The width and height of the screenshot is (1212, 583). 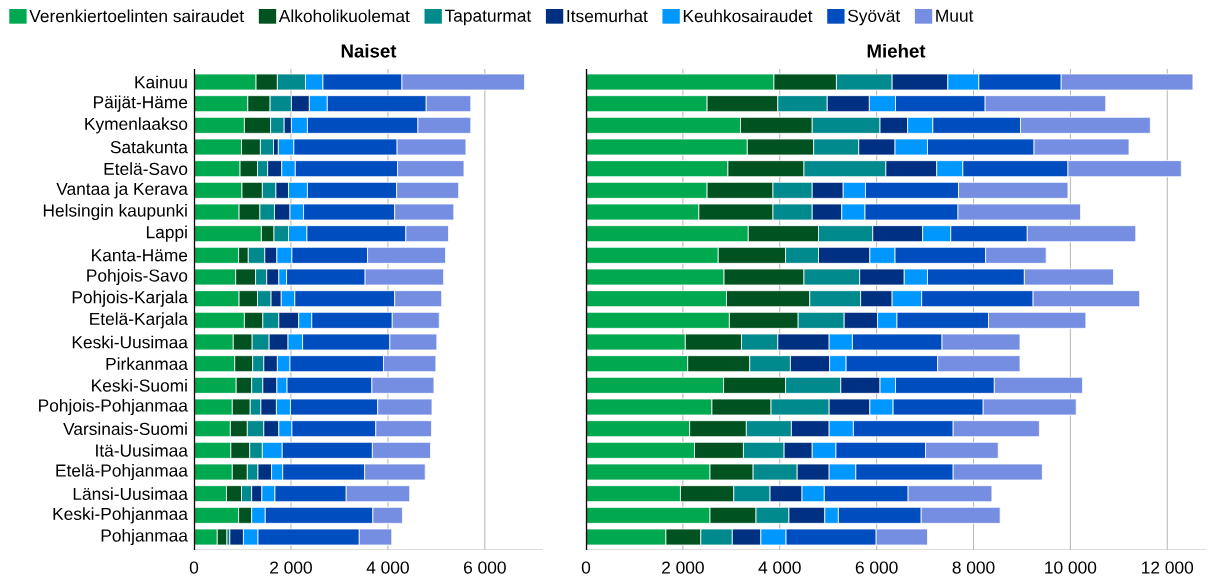 I want to click on y-tick-label: Pohjois-Pohjanmaa, so click(x=113, y=407).